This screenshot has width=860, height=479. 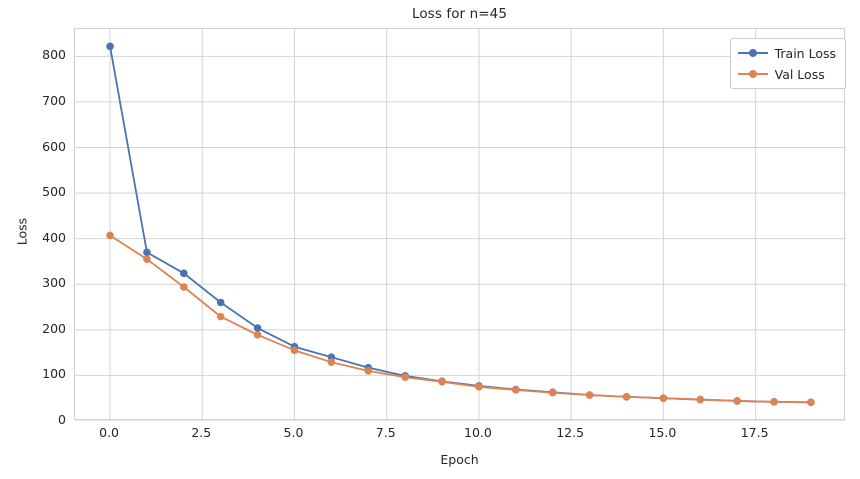 What do you see at coordinates (54, 55) in the screenshot?
I see `y-tick-label: 800` at bounding box center [54, 55].